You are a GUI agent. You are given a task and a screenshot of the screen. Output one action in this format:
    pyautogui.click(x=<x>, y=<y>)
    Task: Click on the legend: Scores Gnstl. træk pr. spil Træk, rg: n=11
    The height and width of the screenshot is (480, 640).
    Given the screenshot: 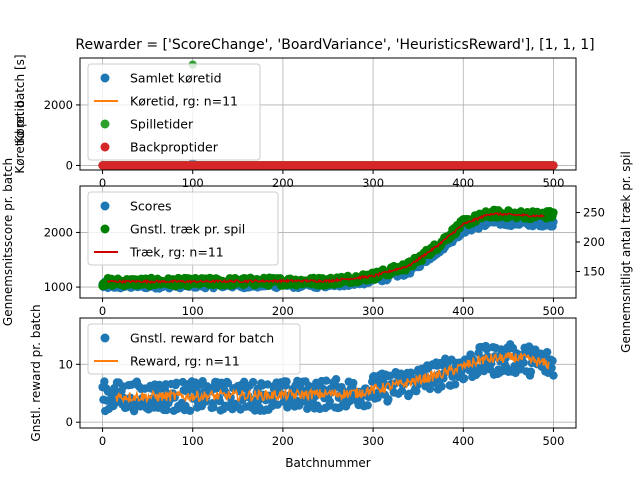 What is the action you would take?
    pyautogui.click(x=183, y=228)
    